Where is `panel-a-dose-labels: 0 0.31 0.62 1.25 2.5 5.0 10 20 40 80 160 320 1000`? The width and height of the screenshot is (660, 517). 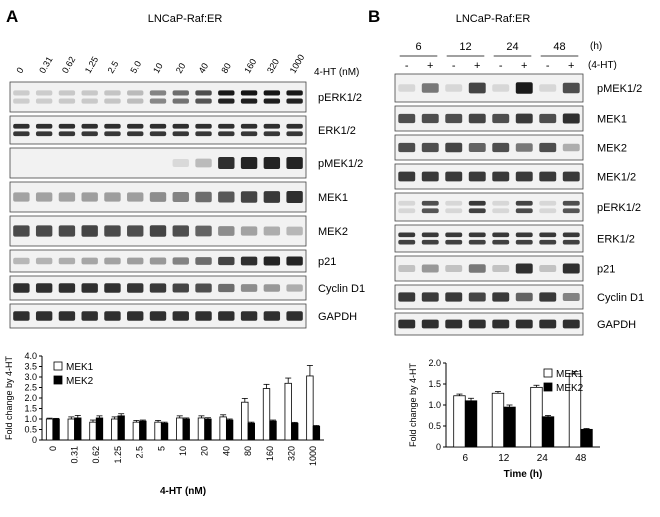 panel-a-dose-labels: 0 0.31 0.62 1.25 2.5 5.0 10 20 40 80 160 320 1000 is located at coordinates (160, 64).